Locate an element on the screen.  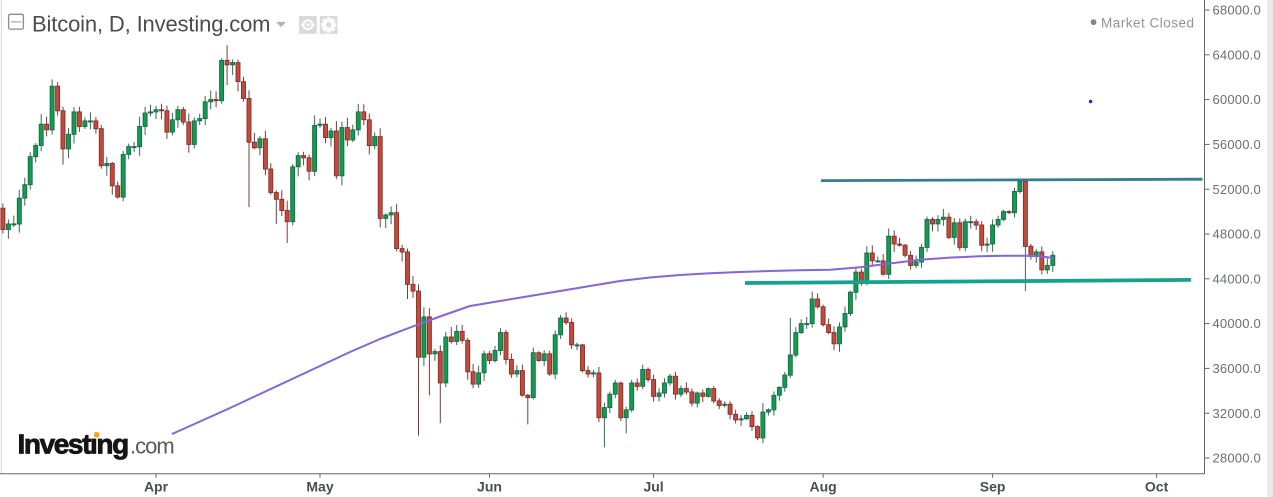
svg-text: Oct is located at coordinates (1157, 487).